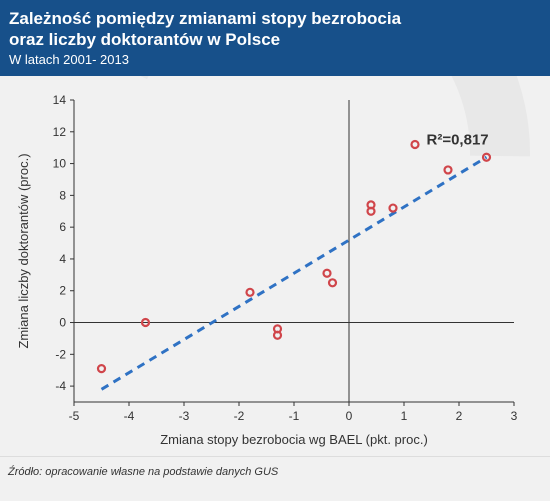 The height and width of the screenshot is (501, 550). What do you see at coordinates (349, 416) in the screenshot?
I see `x-tick-label: 0` at bounding box center [349, 416].